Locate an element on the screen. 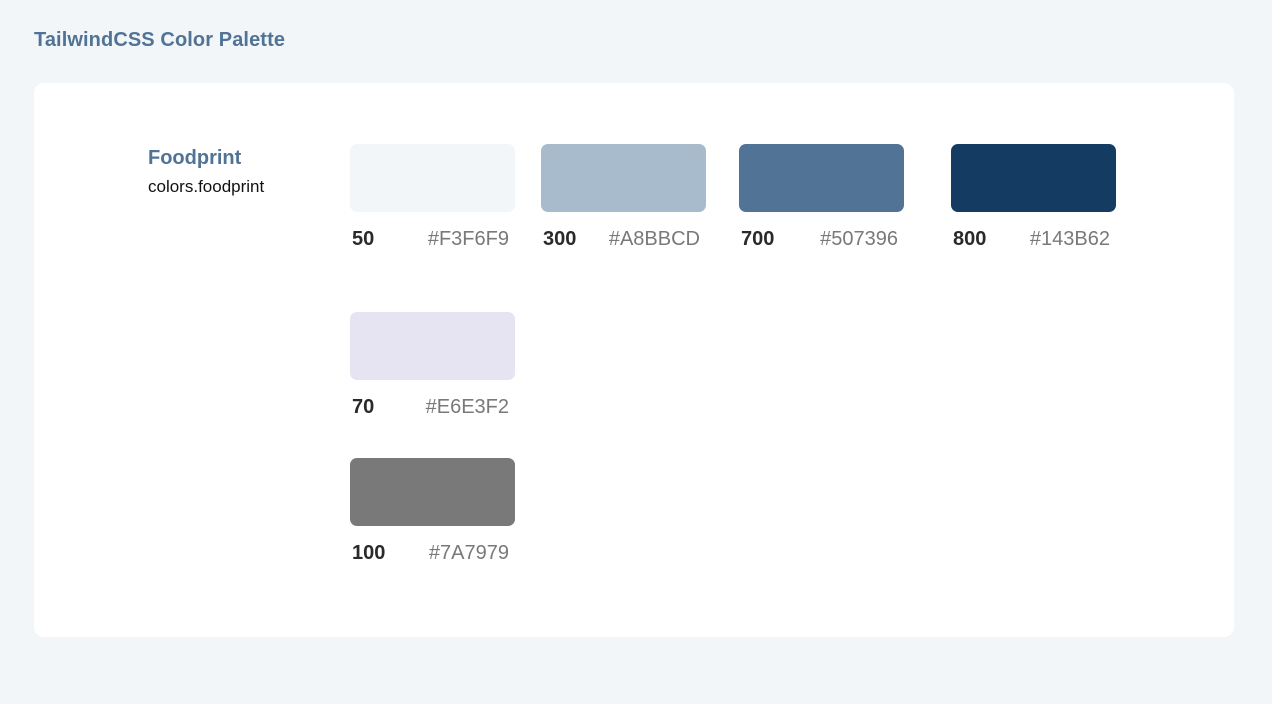  swatch-hex-label: #A8BBCD is located at coordinates (654, 239).